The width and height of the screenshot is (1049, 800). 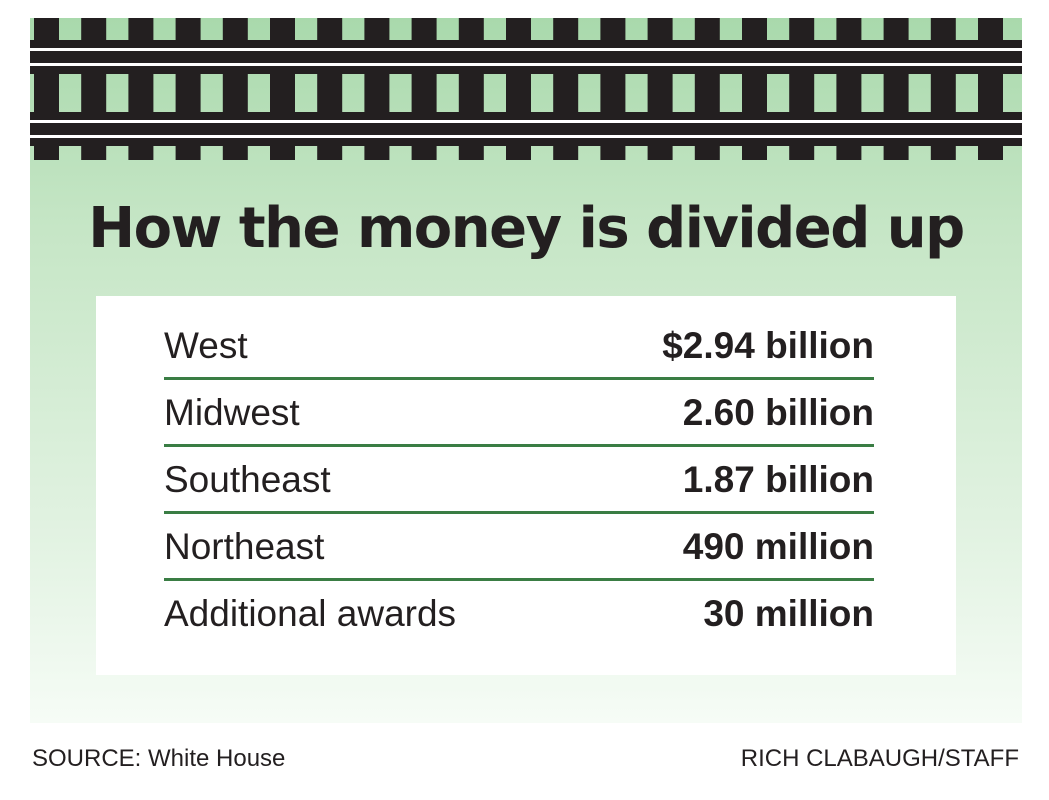 I want to click on amount-value: 490 million, so click(x=778, y=546).